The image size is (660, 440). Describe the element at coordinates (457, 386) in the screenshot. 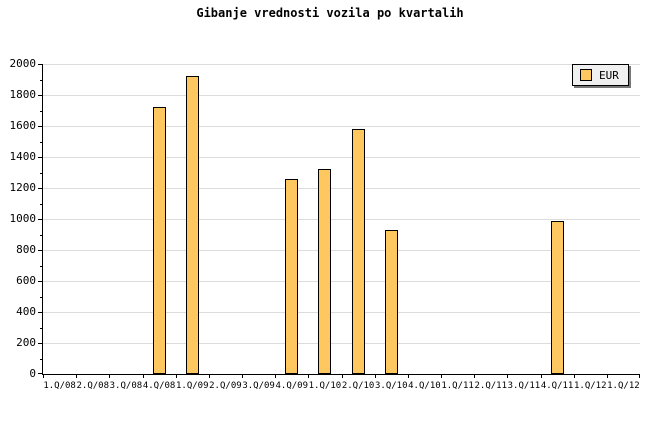

I see `x-axis-tick-label: 1.Q/11` at that location.